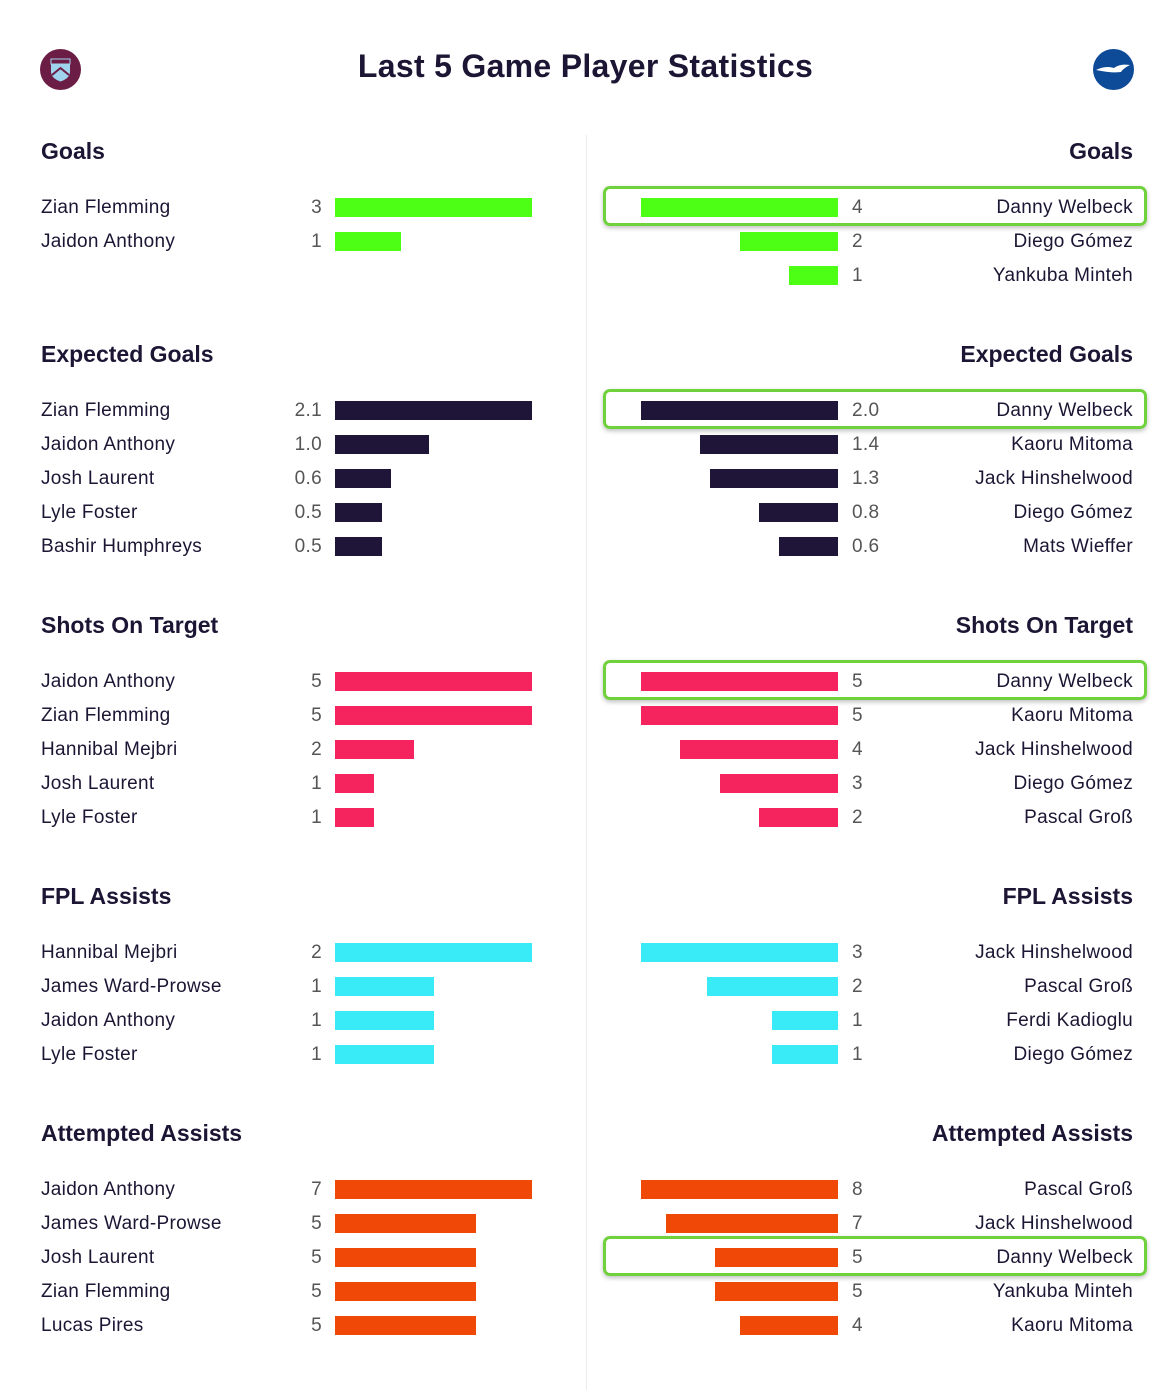  Describe the element at coordinates (308, 478) in the screenshot. I see `stat-value: 0.6` at that location.